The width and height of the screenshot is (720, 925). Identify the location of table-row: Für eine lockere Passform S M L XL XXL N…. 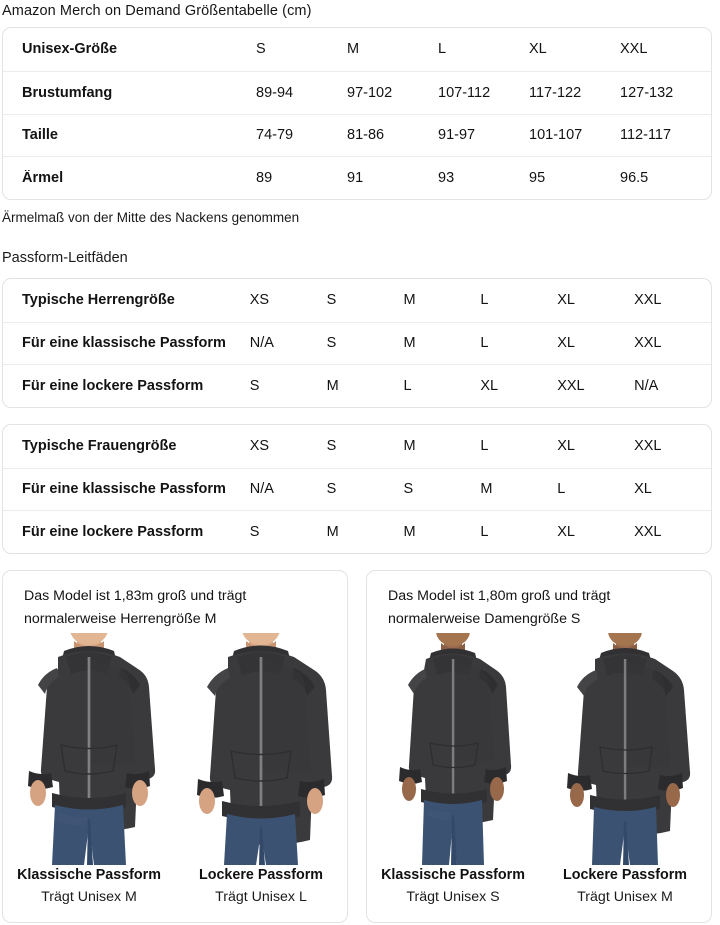
(357, 385).